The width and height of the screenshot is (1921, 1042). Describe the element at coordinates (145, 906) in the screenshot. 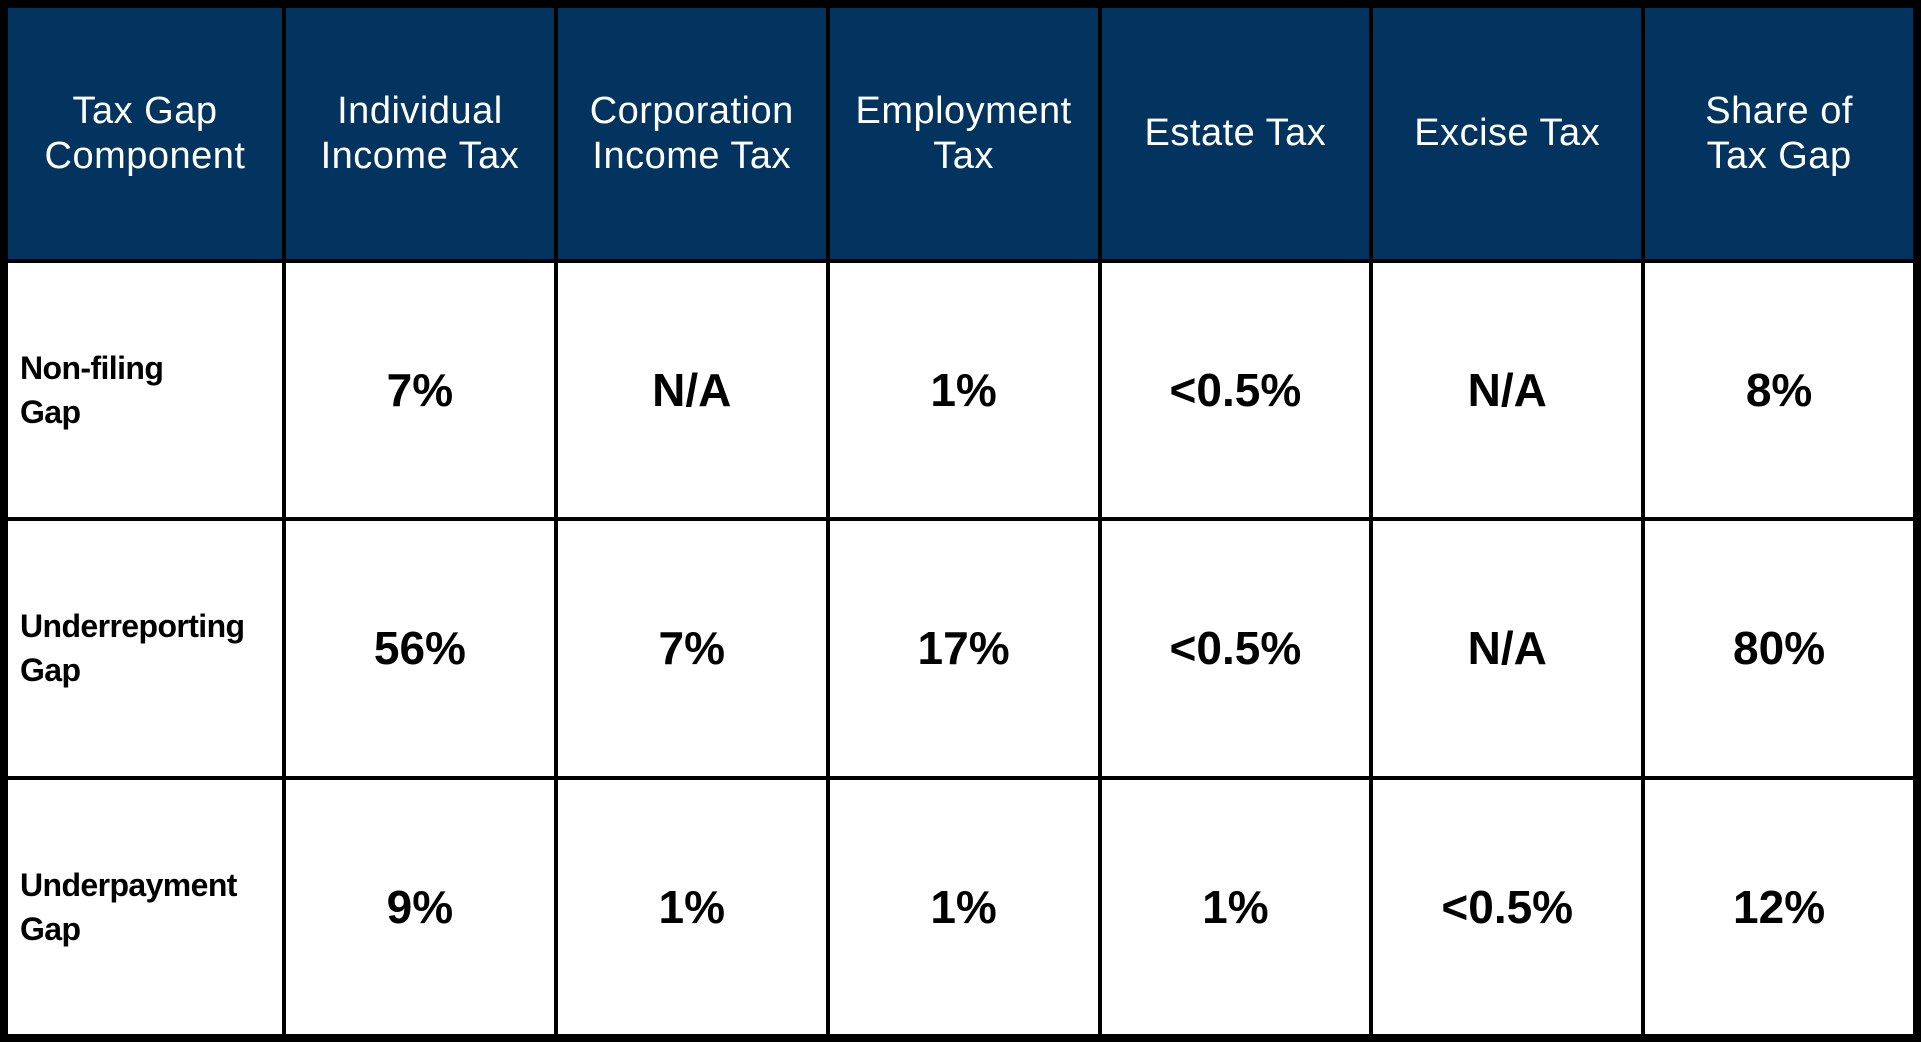

I see `row-label: Underpayment Gap` at that location.